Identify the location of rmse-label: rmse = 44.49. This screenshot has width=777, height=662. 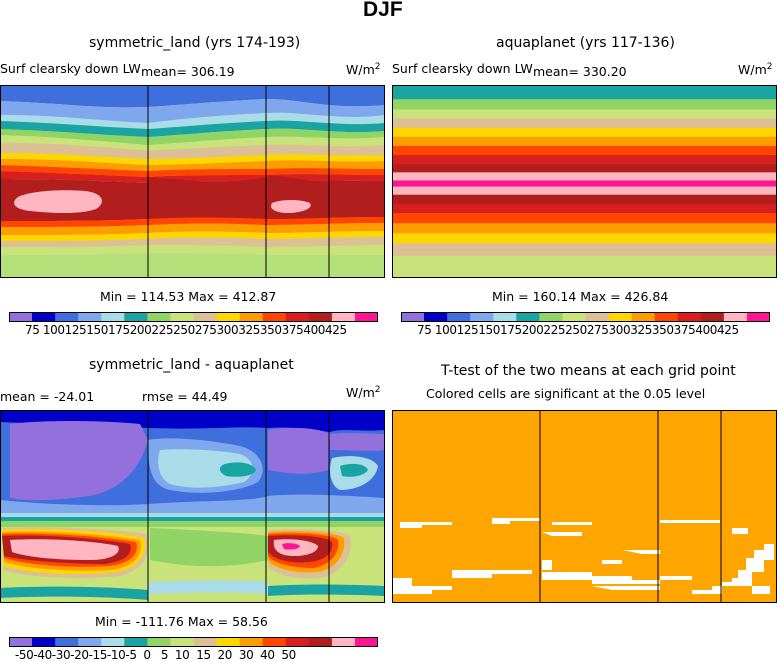
(185, 396).